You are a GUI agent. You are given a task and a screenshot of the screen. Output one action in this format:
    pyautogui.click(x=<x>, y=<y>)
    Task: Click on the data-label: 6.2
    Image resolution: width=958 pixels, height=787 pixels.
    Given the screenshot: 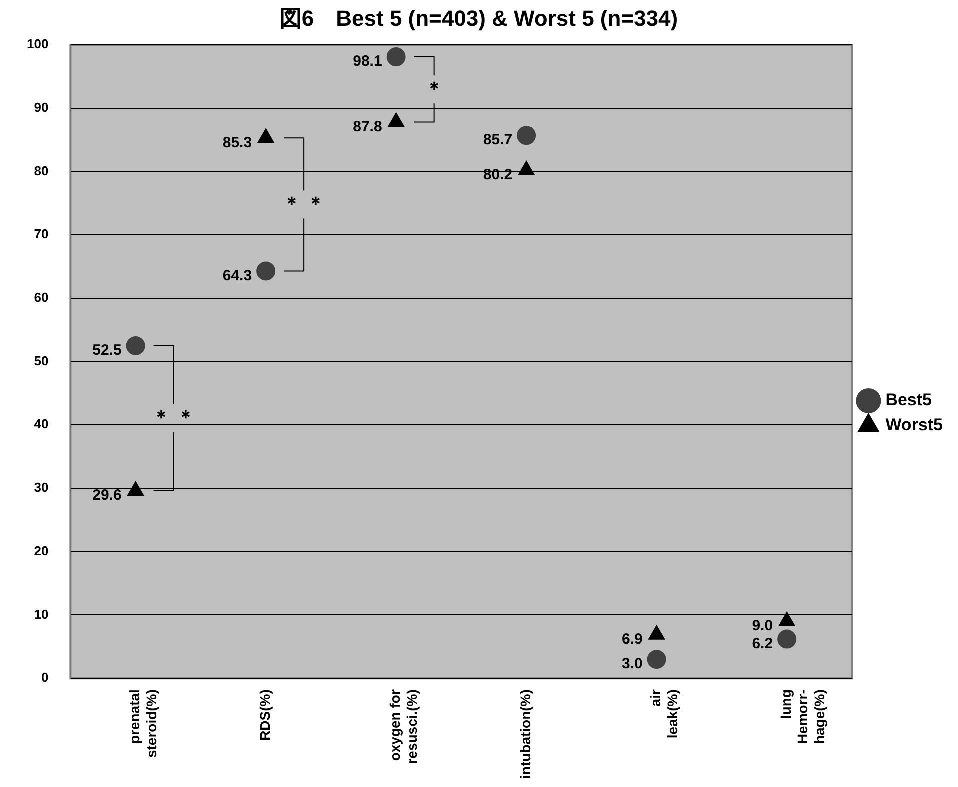 What is the action you would take?
    pyautogui.click(x=763, y=643)
    